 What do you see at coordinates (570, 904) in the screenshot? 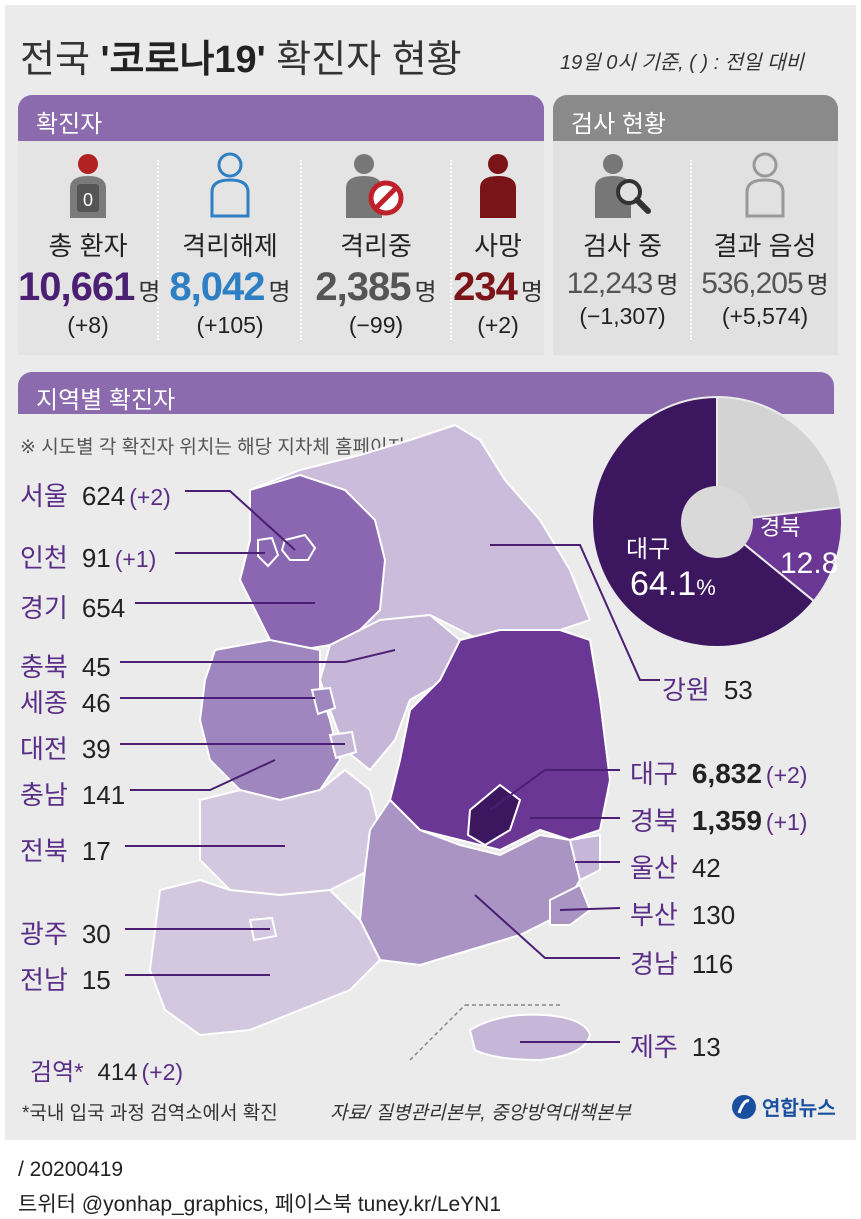
I see `region-busan` at bounding box center [570, 904].